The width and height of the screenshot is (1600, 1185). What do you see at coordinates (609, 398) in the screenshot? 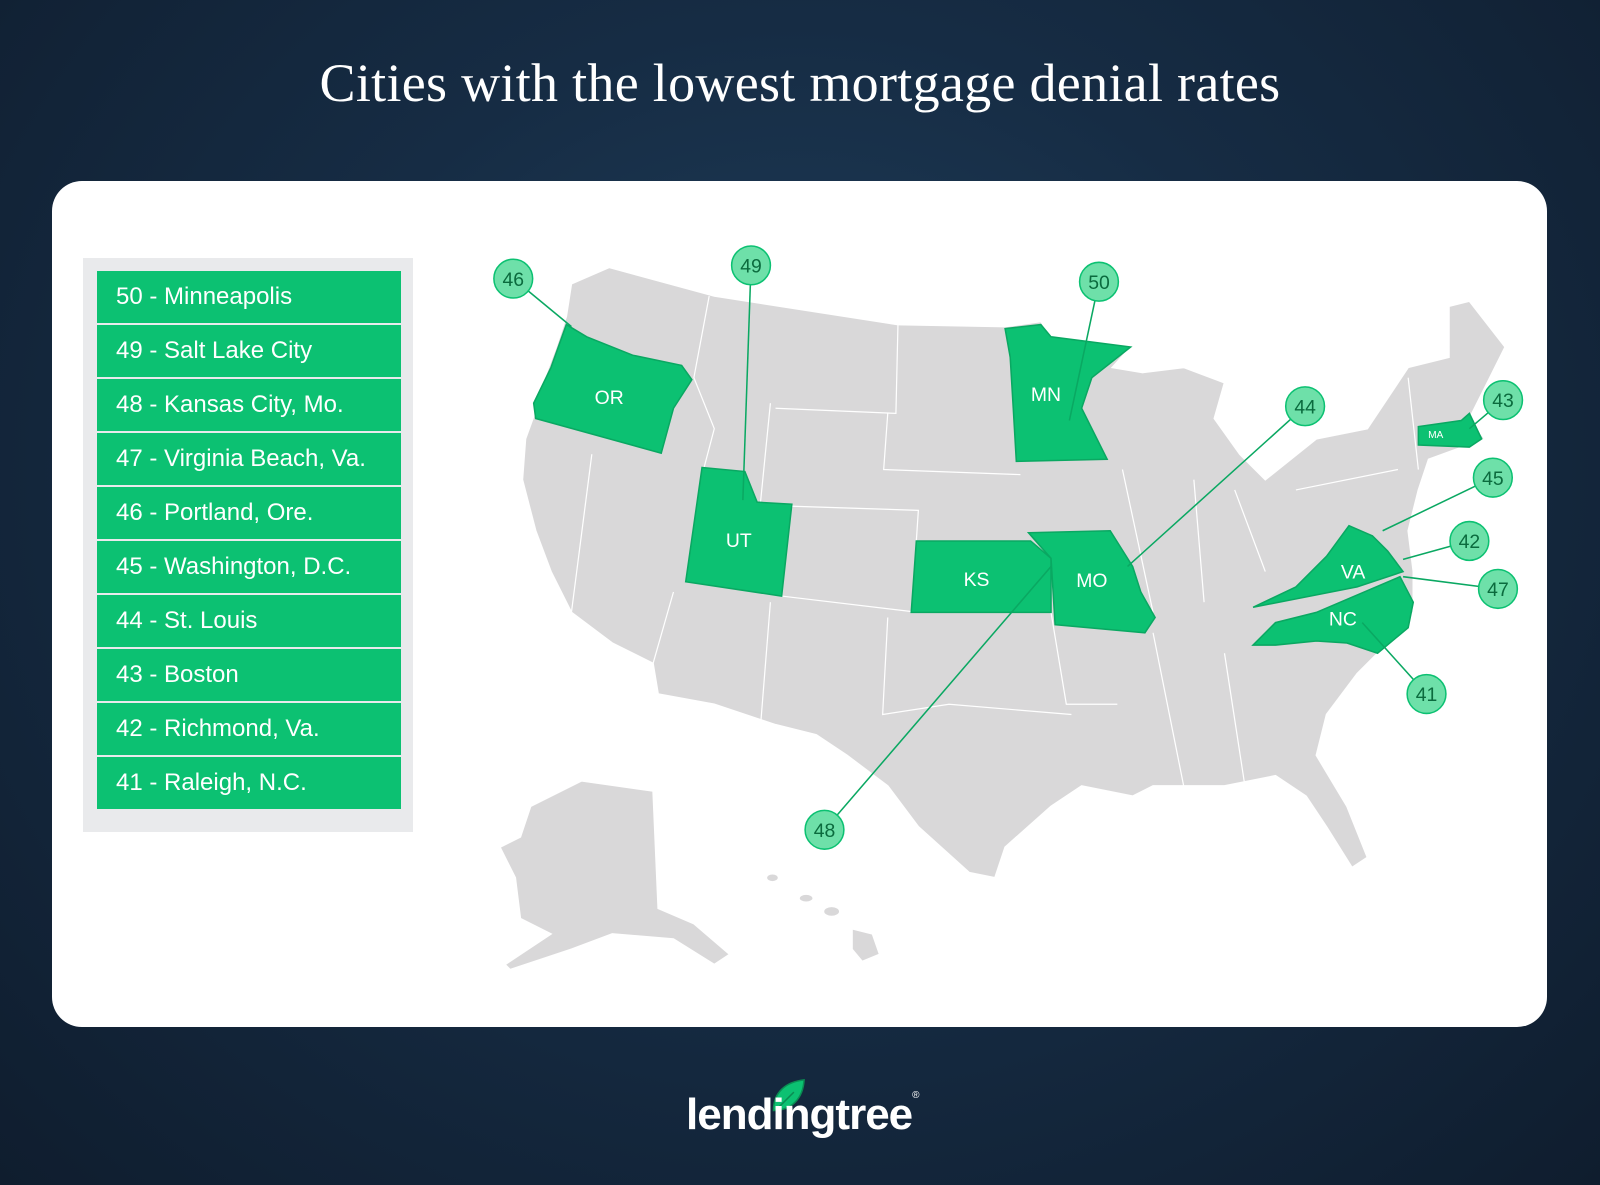
I see `state-label-or: OR` at bounding box center [609, 398].